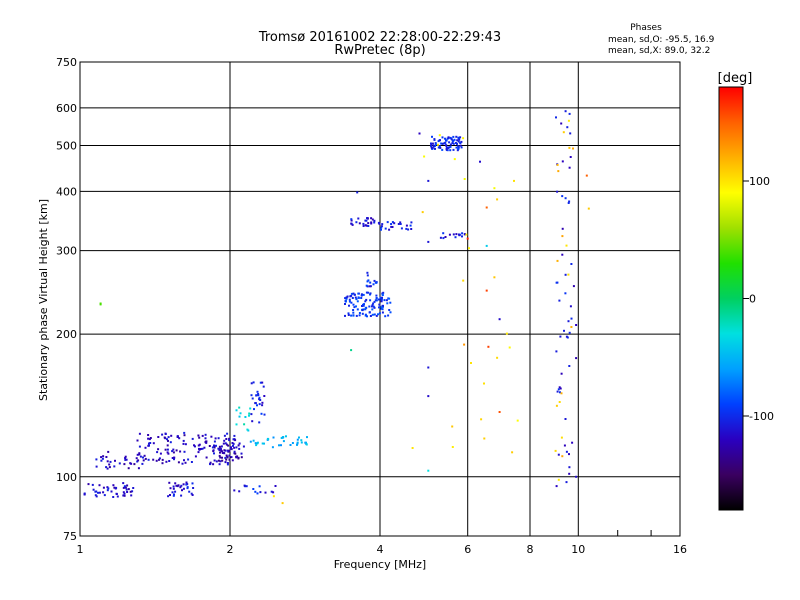  What do you see at coordinates (680, 549) in the screenshot?
I see `x-tick-label: 16` at bounding box center [680, 549].